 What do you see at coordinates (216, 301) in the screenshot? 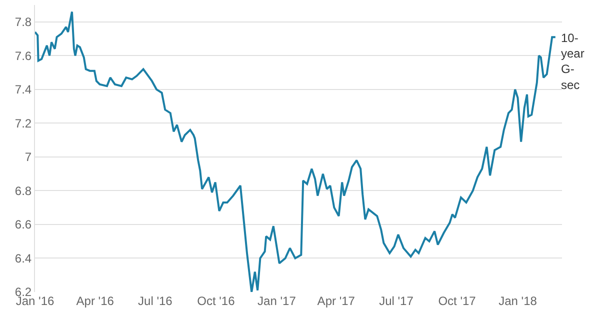
I see `x-tick-label: Oct '16` at bounding box center [216, 301].